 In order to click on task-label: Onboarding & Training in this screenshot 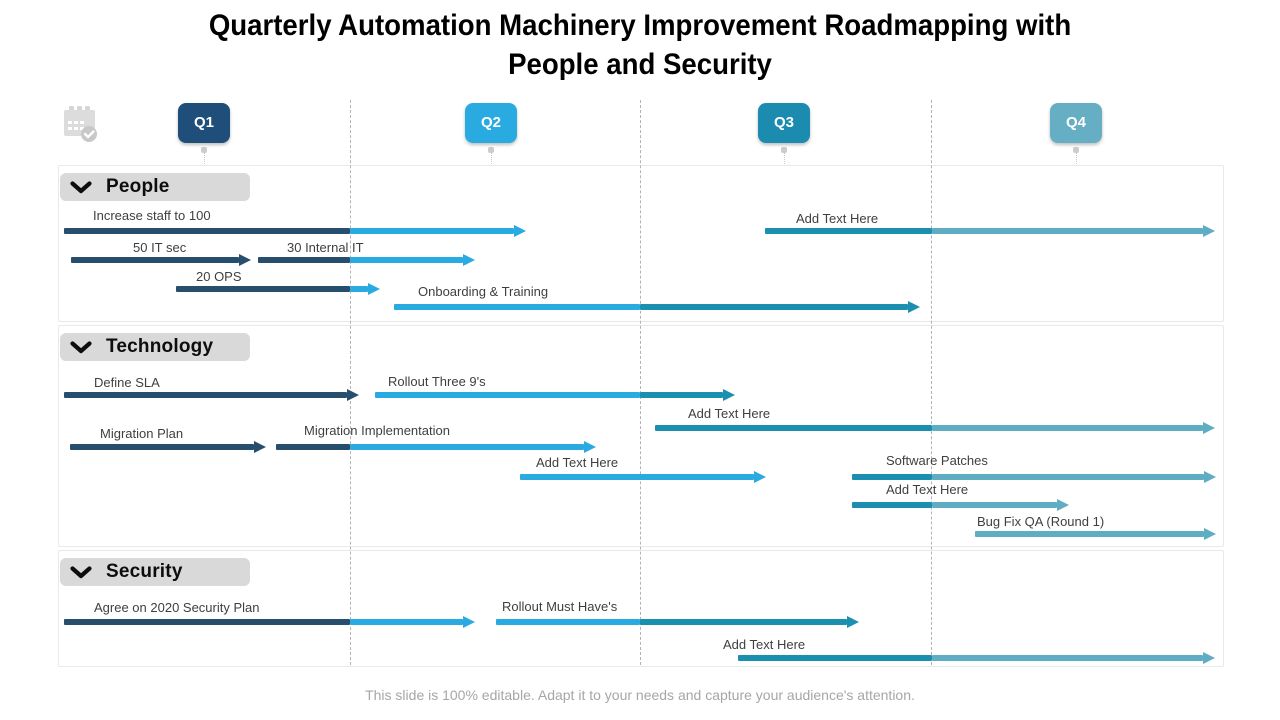, I will do `click(483, 291)`.